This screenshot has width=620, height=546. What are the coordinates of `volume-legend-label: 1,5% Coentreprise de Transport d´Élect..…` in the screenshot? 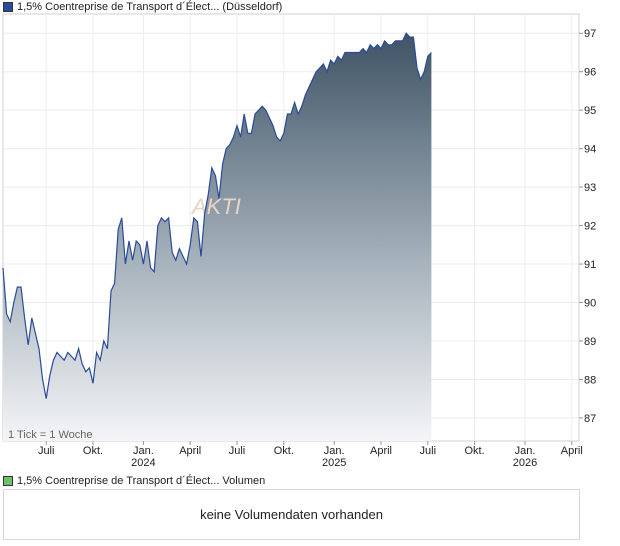 It's located at (141, 481).